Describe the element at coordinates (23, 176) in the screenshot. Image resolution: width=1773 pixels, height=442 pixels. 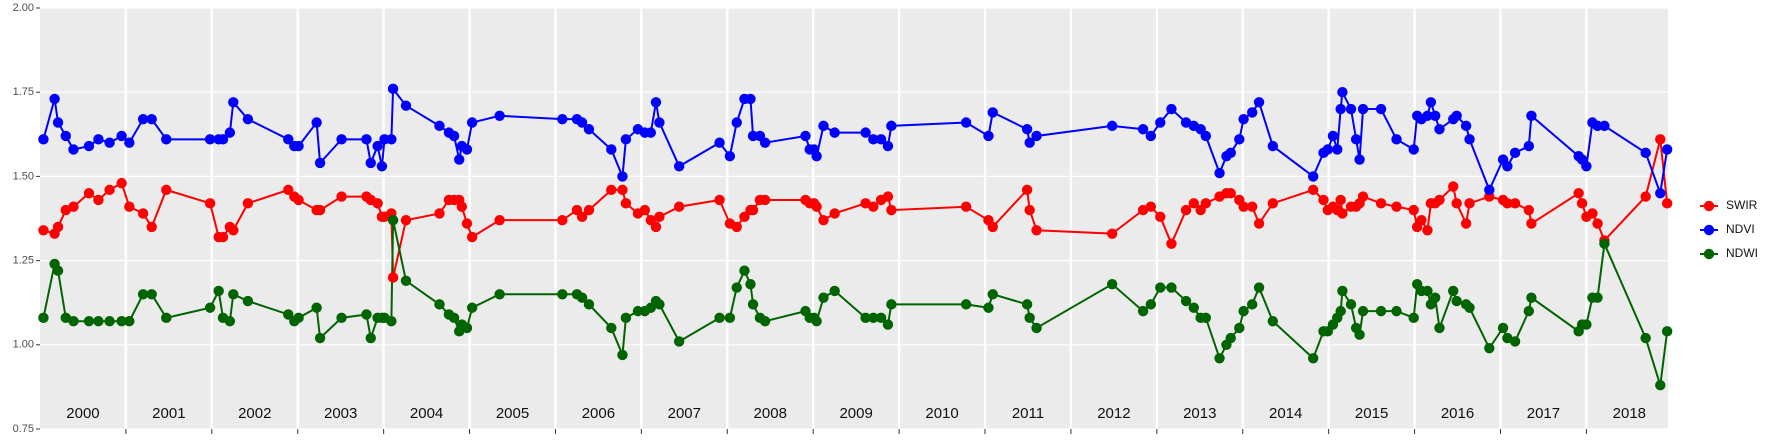
I see `y-tick-label: 1.50` at that location.